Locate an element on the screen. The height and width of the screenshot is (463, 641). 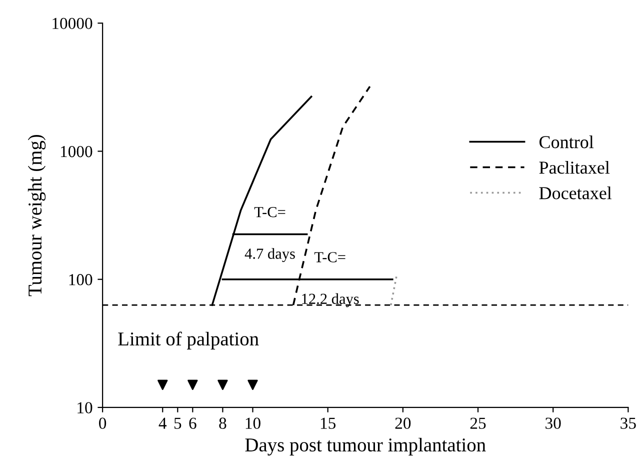
y-tick-label: 1000 is located at coordinates (76, 152).